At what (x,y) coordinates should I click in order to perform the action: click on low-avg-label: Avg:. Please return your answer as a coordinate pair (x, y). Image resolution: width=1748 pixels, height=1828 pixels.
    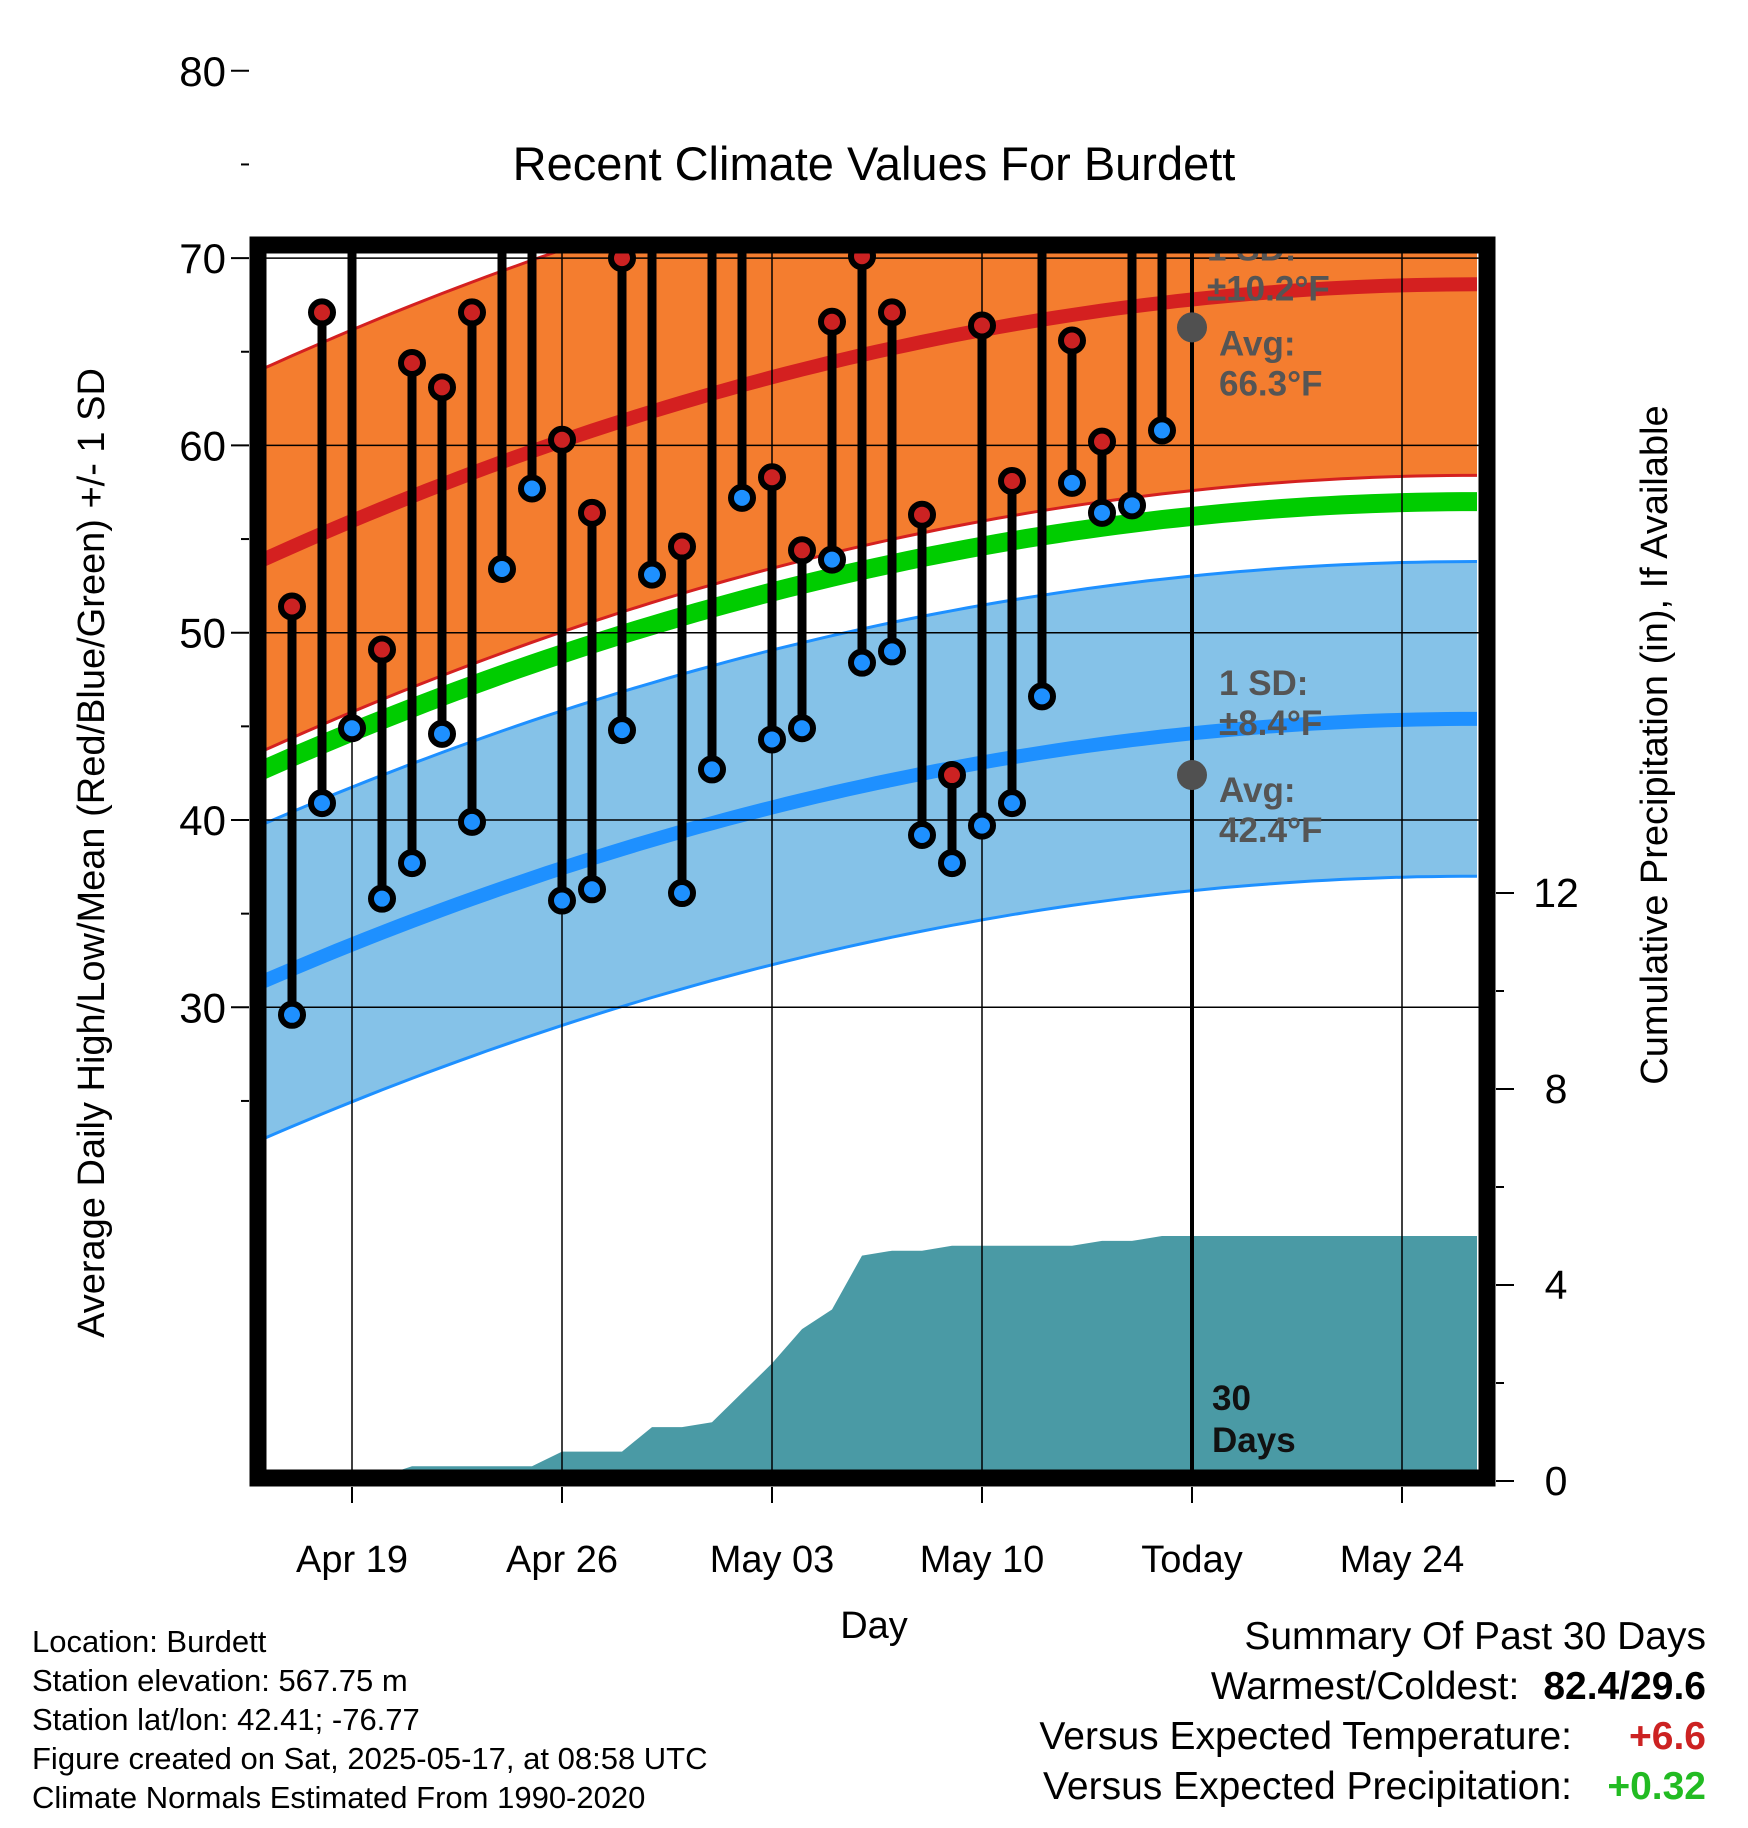
    Looking at the image, I should click on (1257, 790).